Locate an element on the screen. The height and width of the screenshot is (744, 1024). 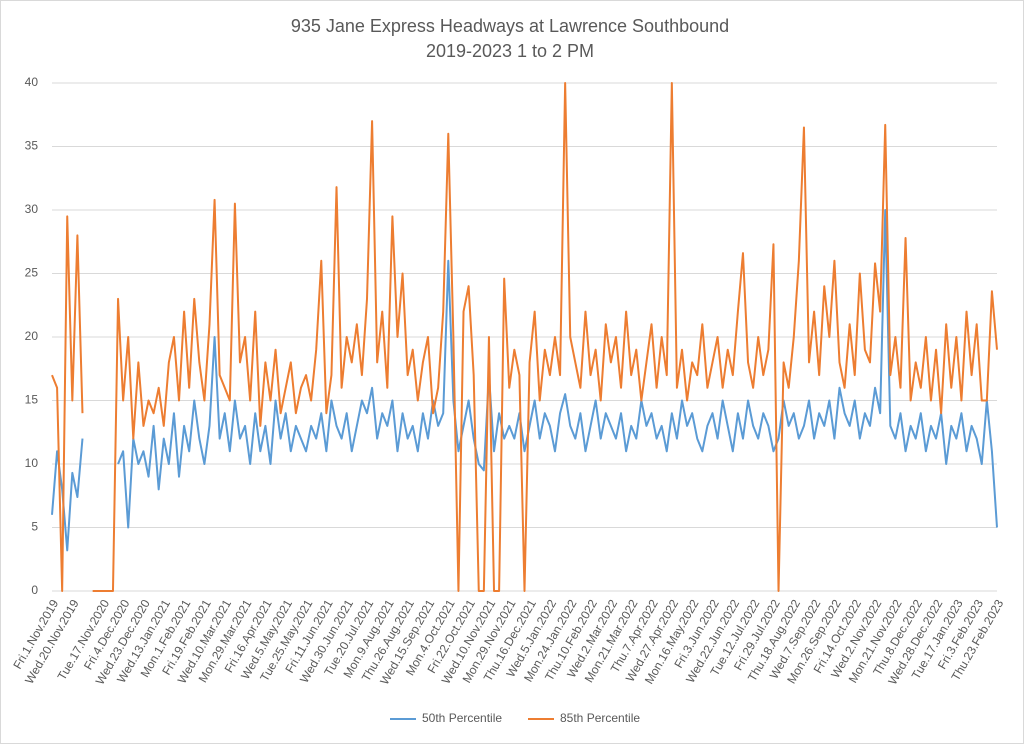
y-tick-label: 15 is located at coordinates (32, 400).